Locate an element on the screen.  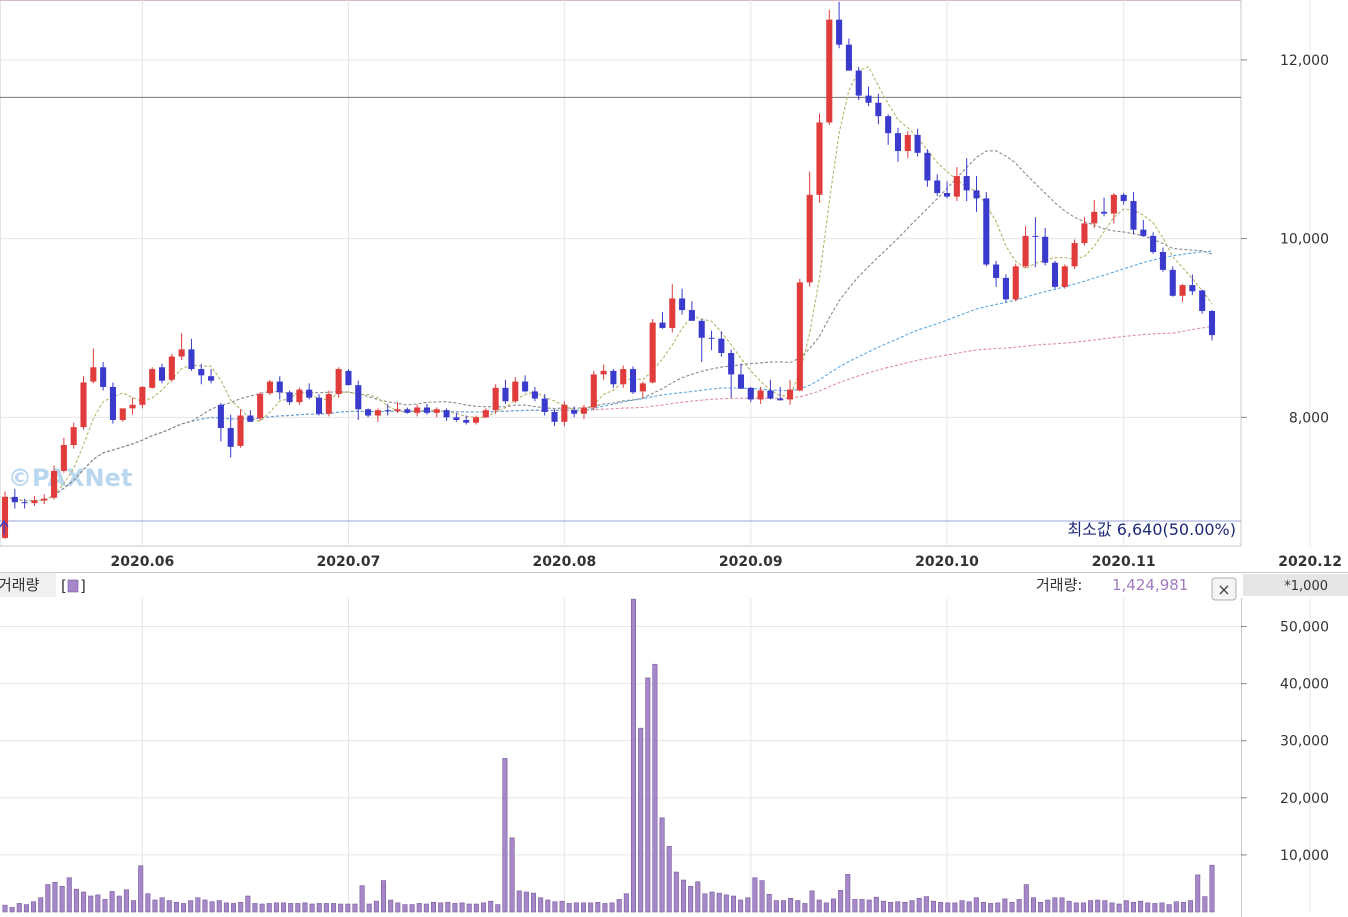
close-icon: × is located at coordinates (1223, 589).